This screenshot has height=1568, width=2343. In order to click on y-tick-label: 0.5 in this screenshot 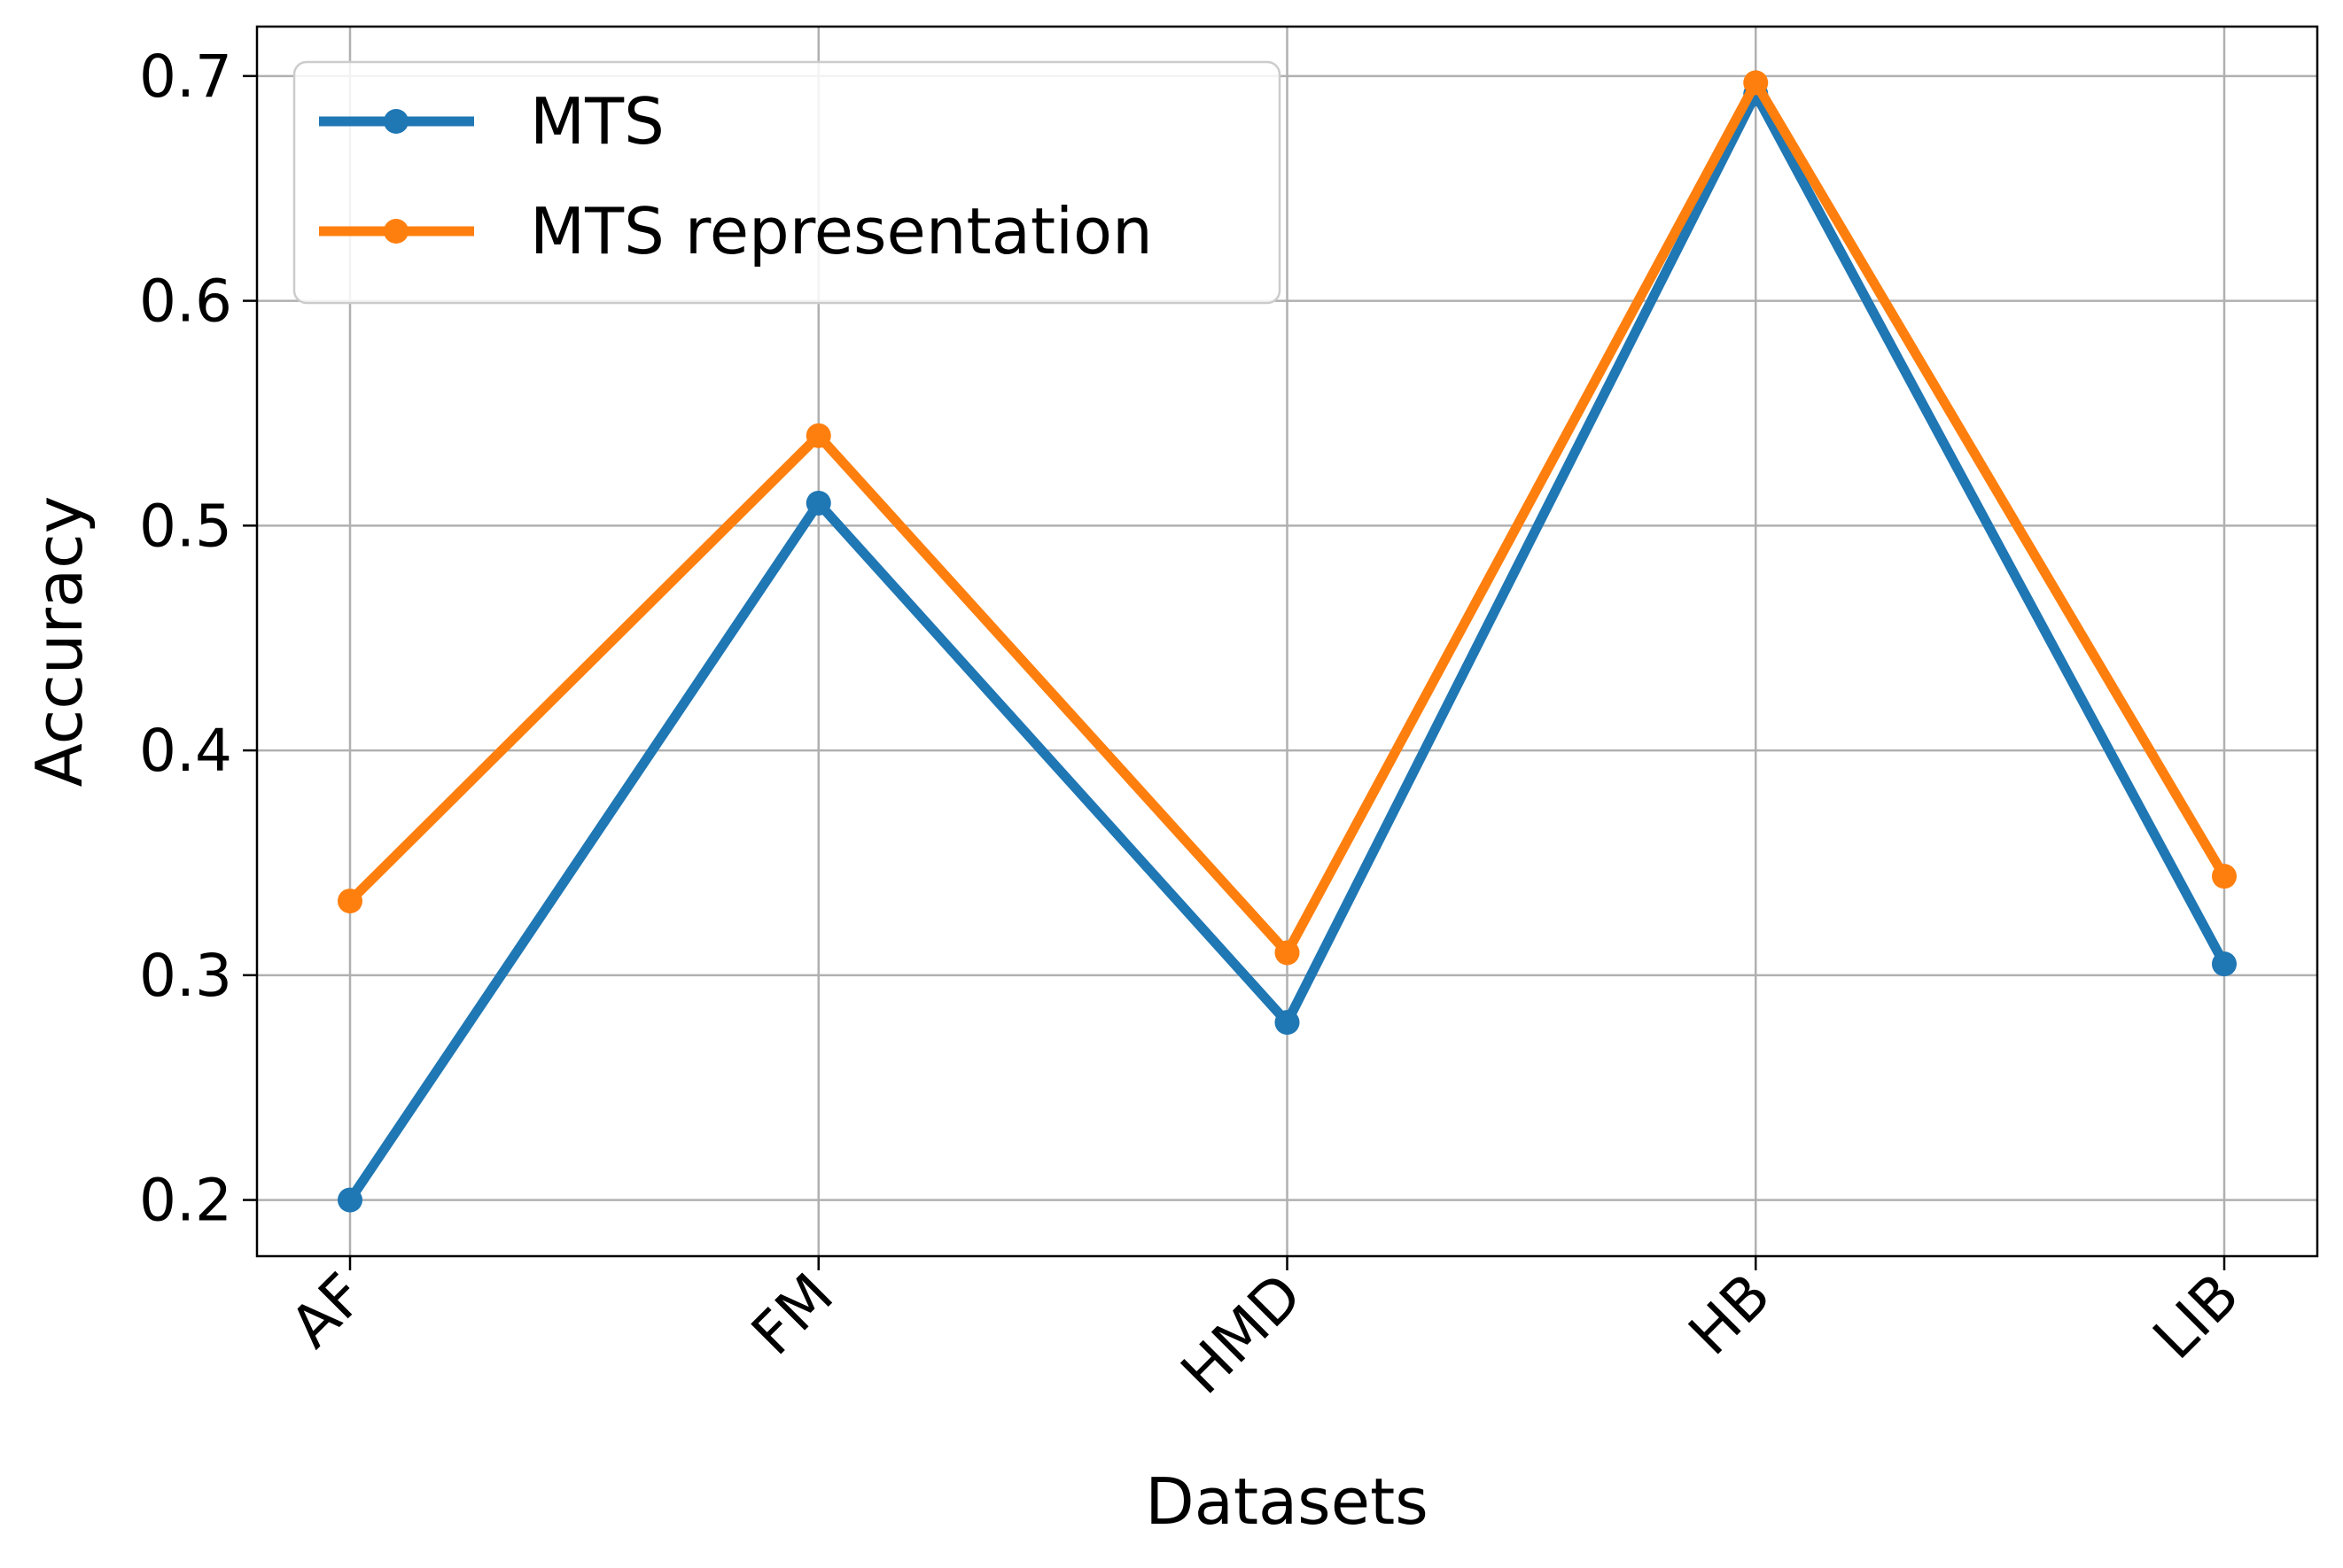, I will do `click(185, 526)`.